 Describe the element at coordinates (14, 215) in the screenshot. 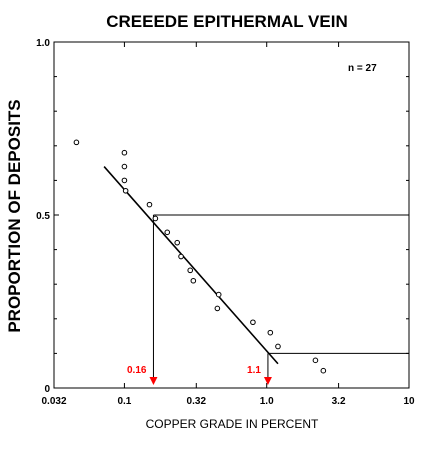

I see `y-axis-label: PROPORTION OF DEPOSITS` at that location.